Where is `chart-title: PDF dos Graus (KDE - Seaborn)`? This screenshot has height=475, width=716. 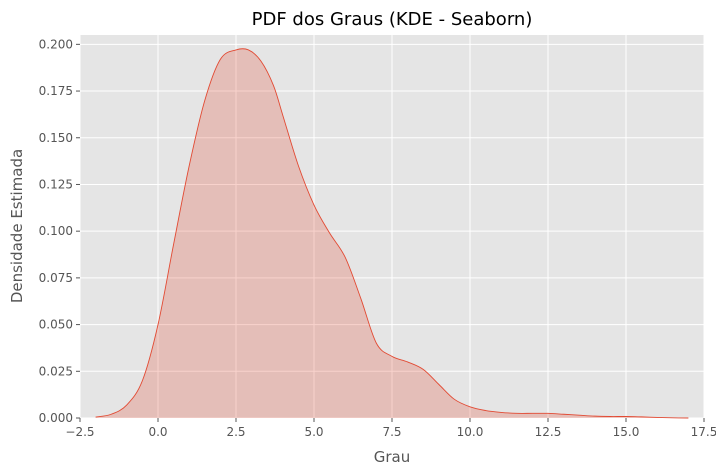 chart-title: PDF dos Graus (KDE - Seaborn) is located at coordinates (392, 19).